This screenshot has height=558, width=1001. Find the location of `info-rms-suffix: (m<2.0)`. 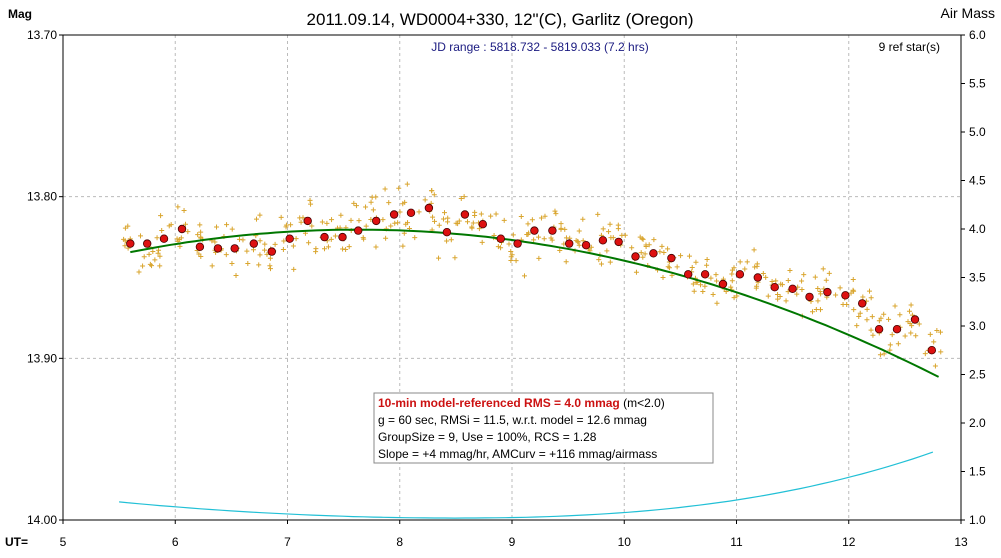

info-rms-suffix: (m<2.0) is located at coordinates (642, 403).